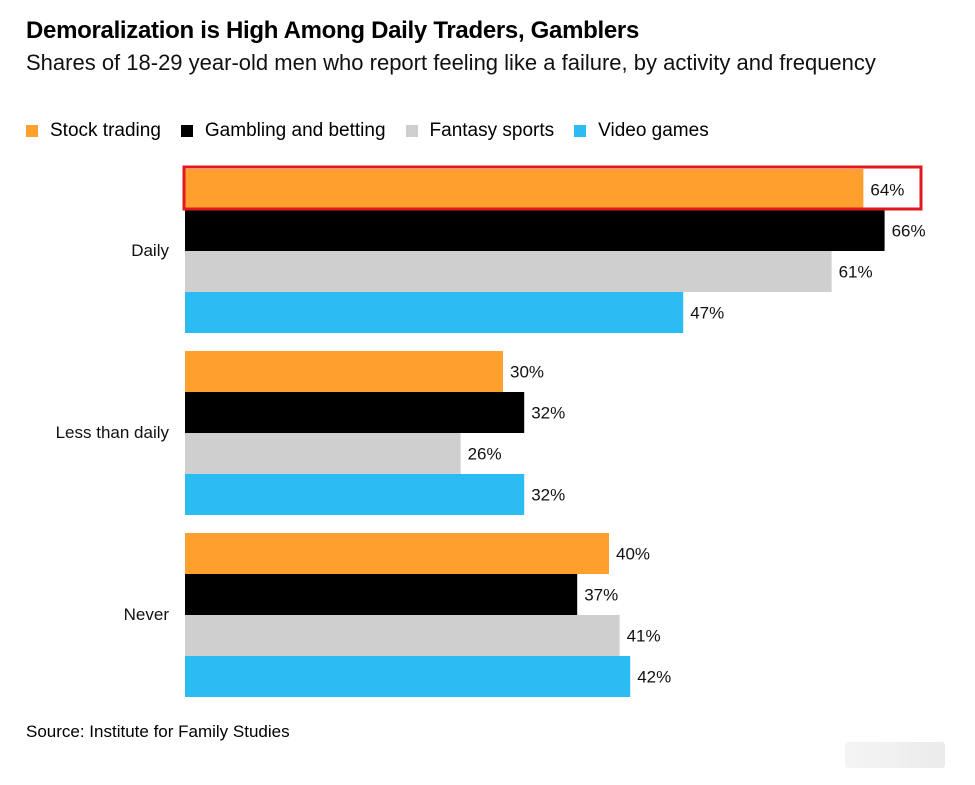  What do you see at coordinates (434, 312) in the screenshot?
I see `bar-video-games-daily` at bounding box center [434, 312].